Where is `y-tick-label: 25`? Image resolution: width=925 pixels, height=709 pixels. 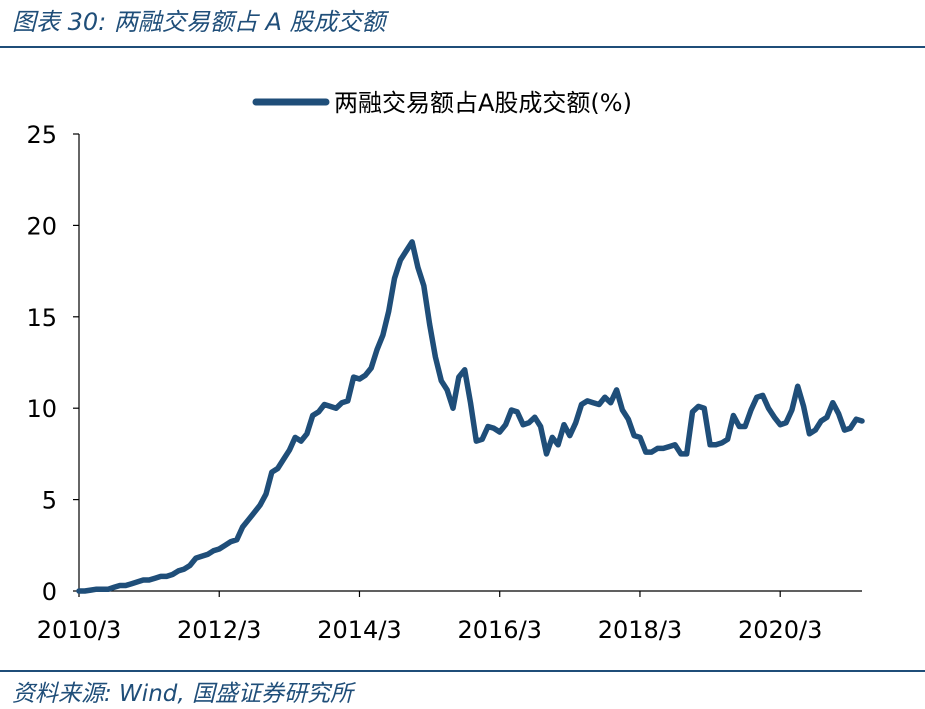
y-tick-label: 25 is located at coordinates (41, 135).